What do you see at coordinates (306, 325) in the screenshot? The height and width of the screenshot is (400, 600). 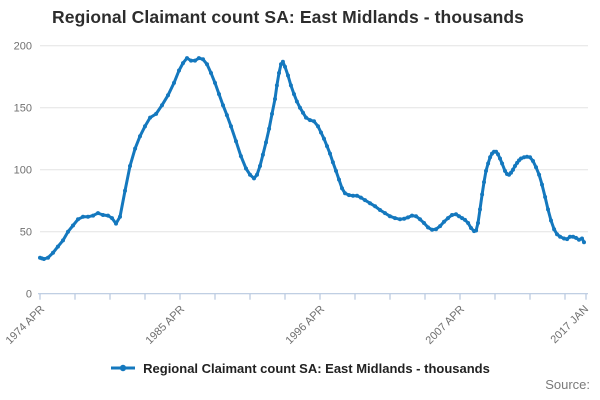 I see `x-tick-label-1996-apr: 1996 APR` at bounding box center [306, 325].